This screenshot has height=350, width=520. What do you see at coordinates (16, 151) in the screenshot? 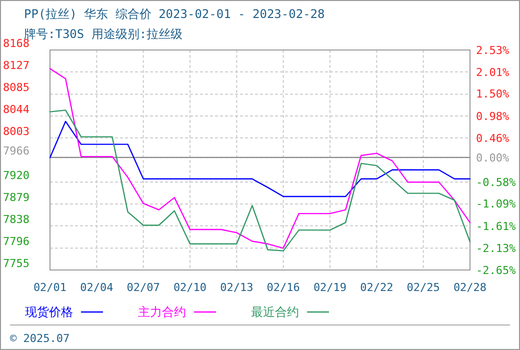
I see `y-tick-label: 7966` at bounding box center [16, 151].